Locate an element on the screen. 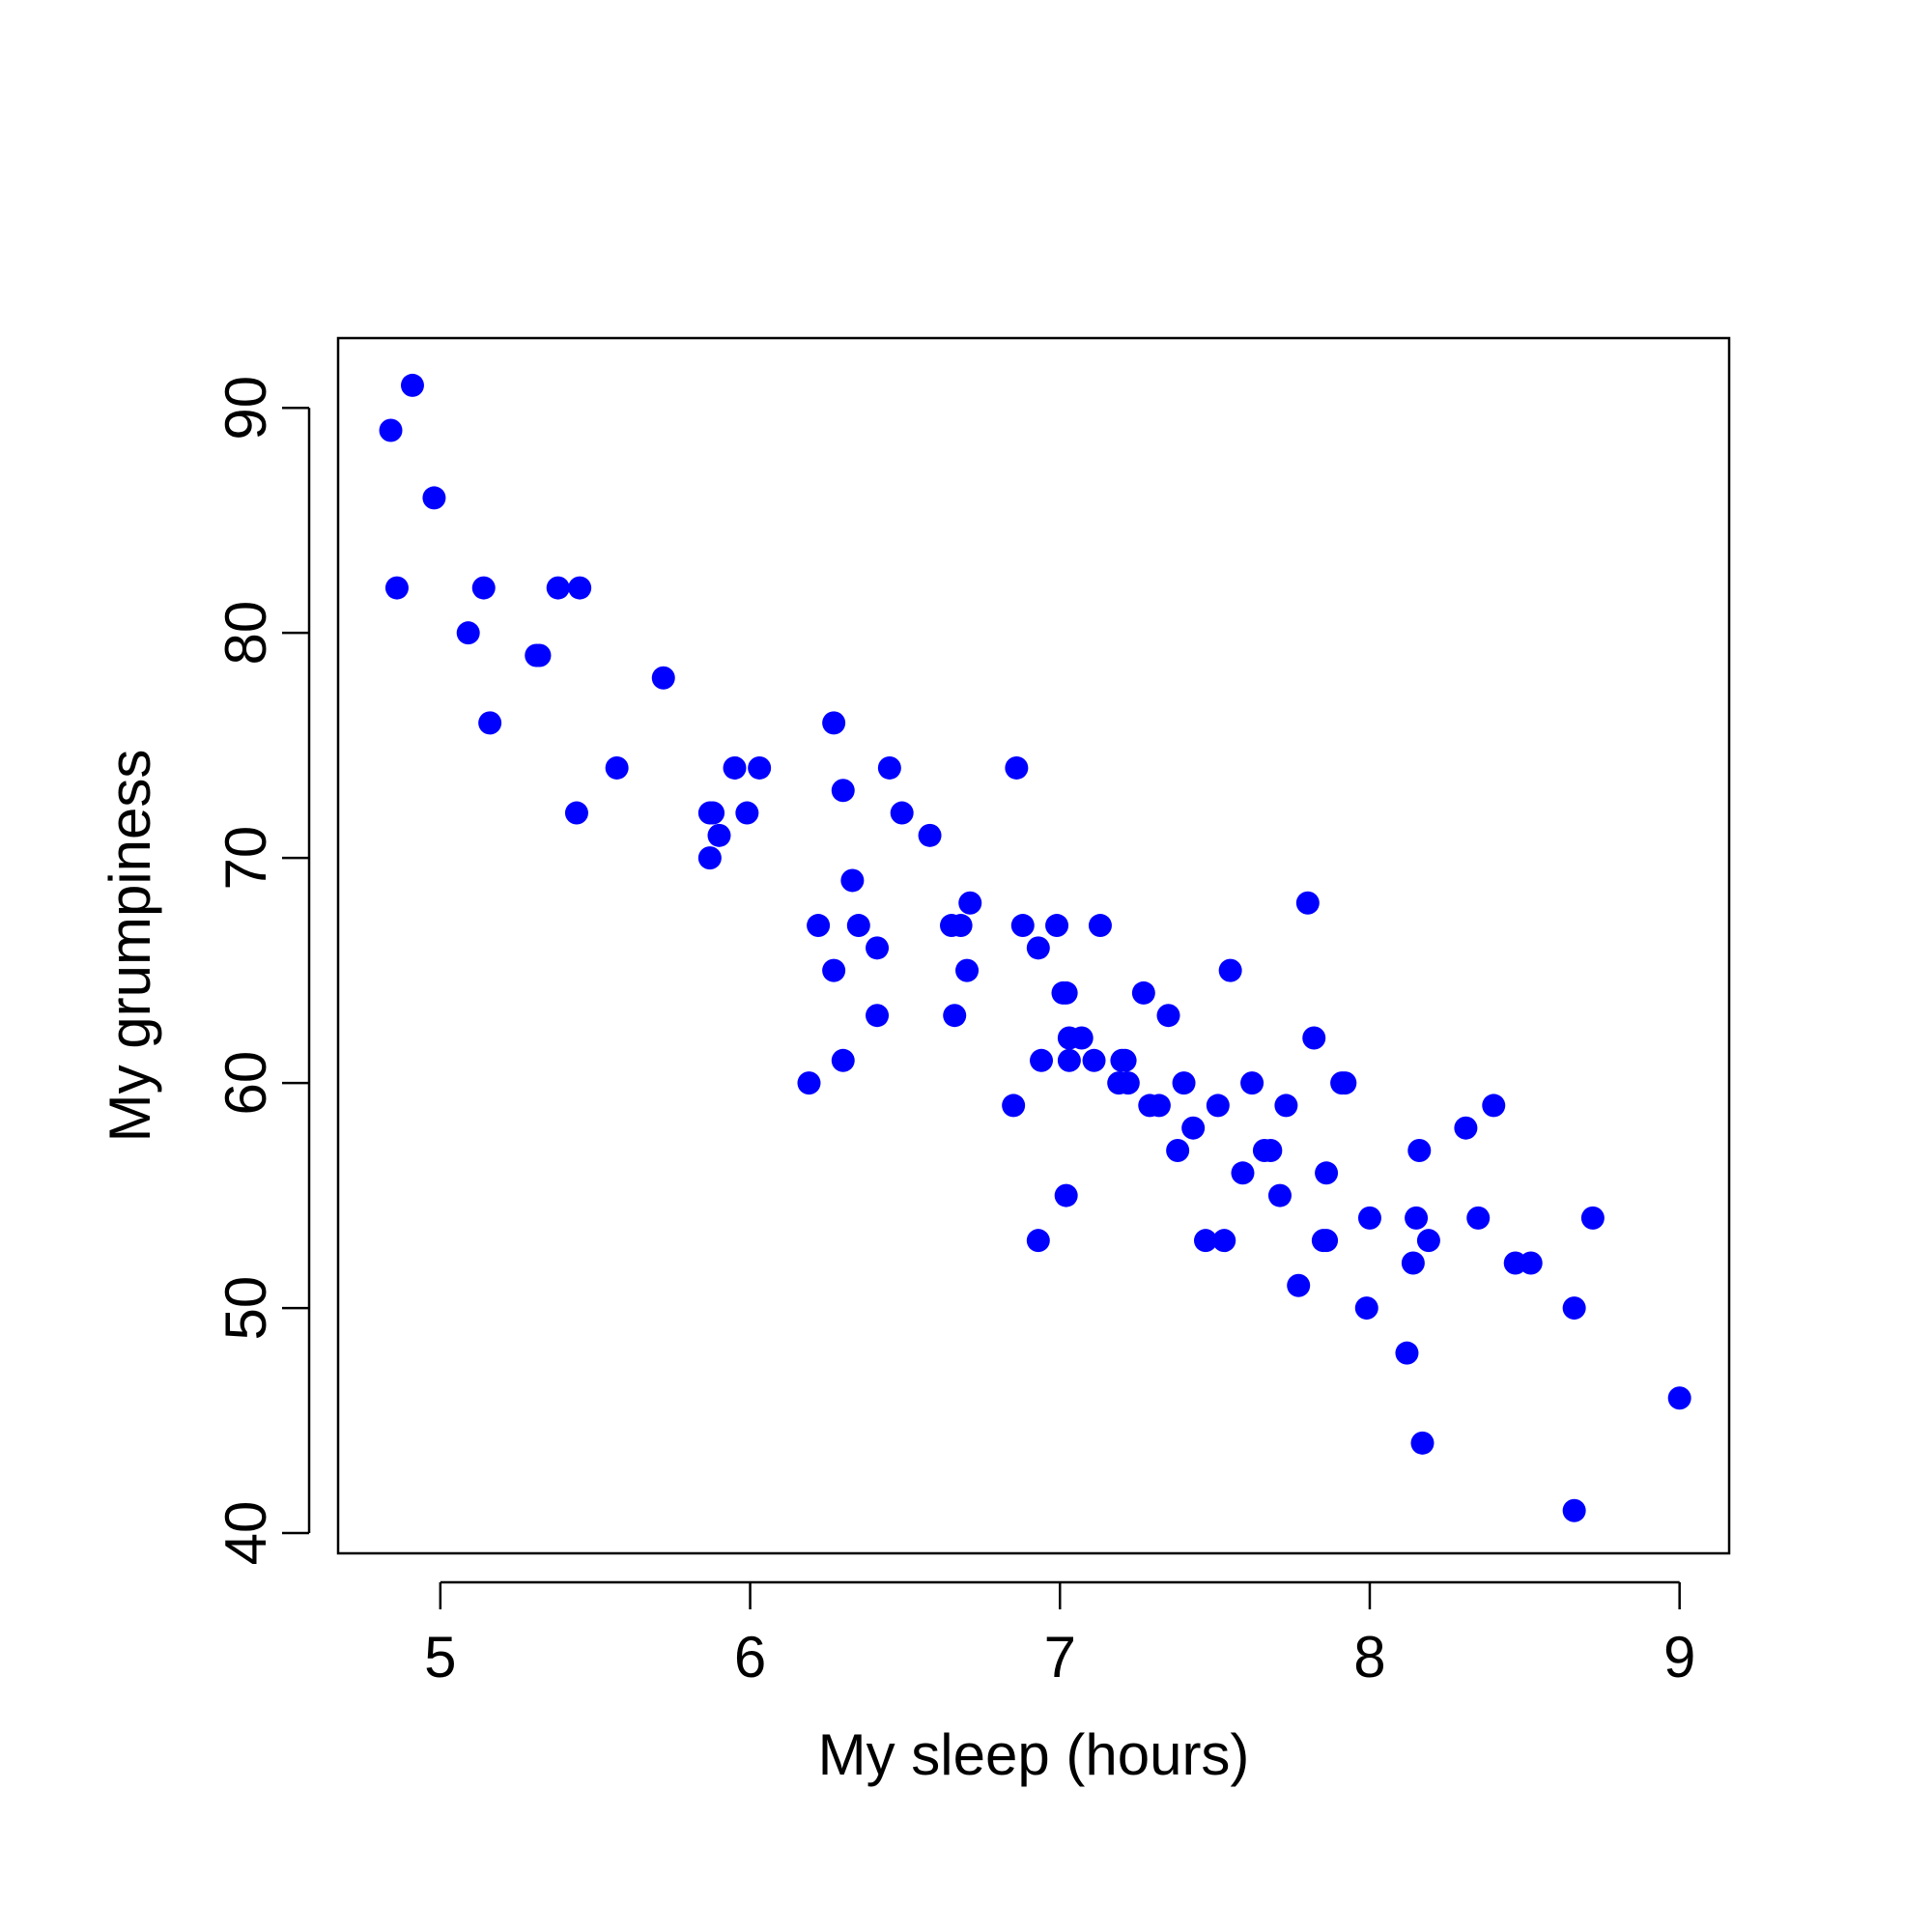  y-axis: 40 50 60 70 80 90 is located at coordinates (262, 971).